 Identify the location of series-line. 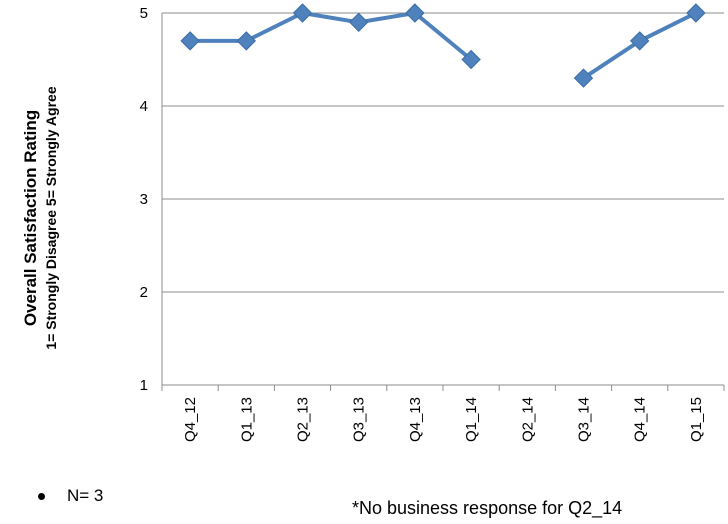
(443, 45).